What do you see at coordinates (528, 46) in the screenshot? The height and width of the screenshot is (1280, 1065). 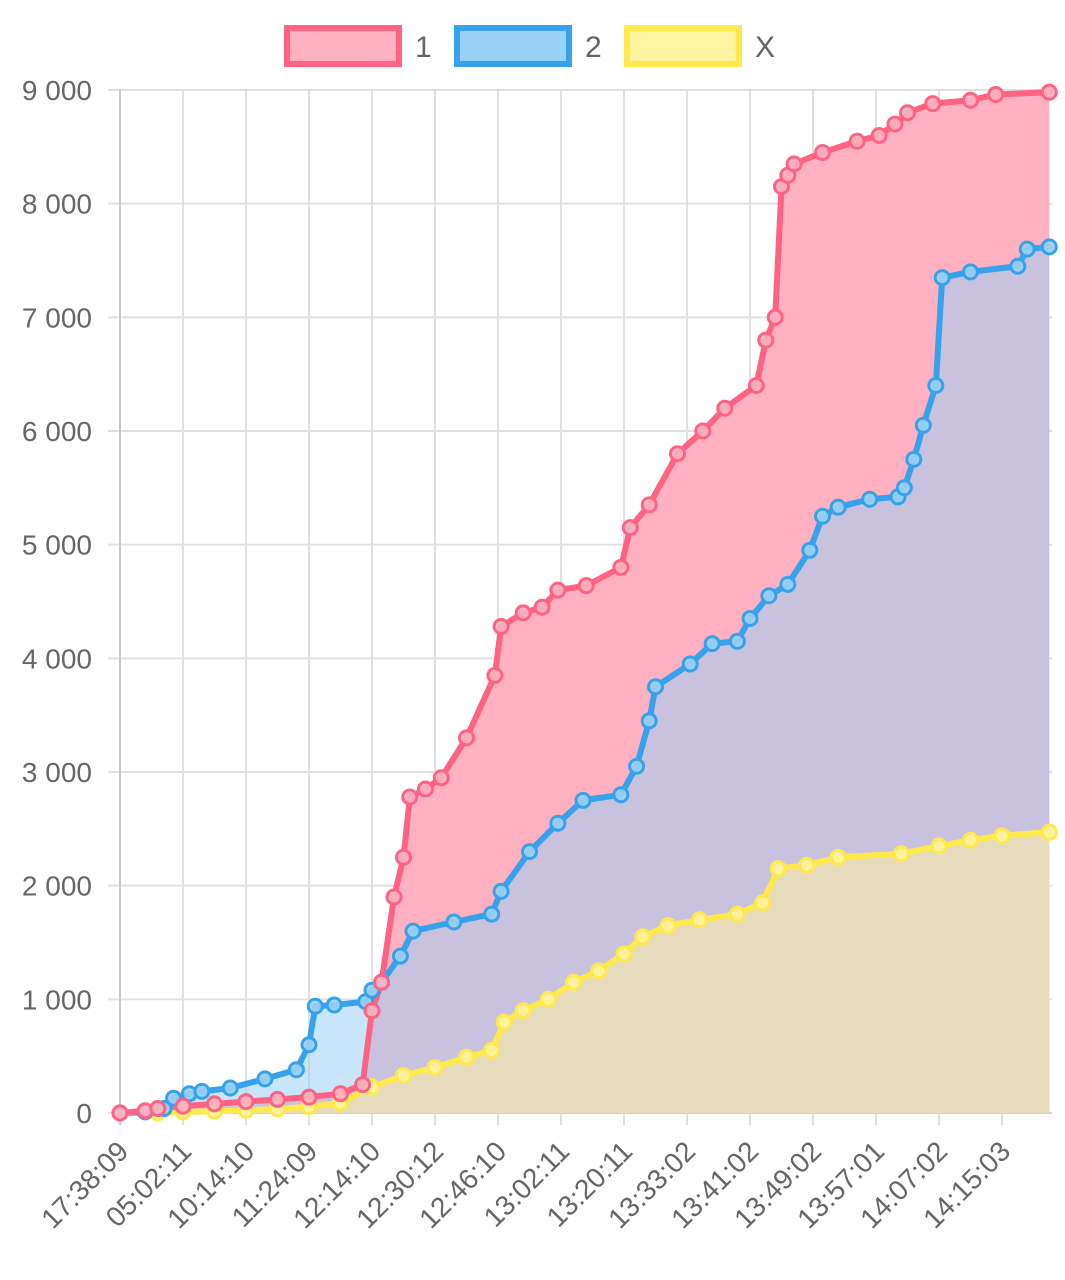 I see `legend-item-2: 2` at bounding box center [528, 46].